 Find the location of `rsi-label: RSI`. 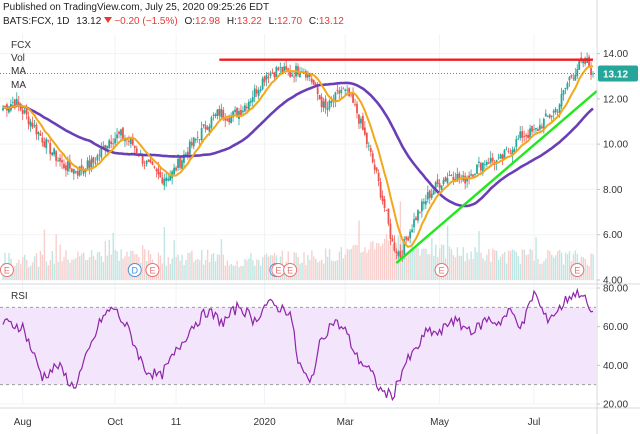

rsi-label: RSI is located at coordinates (19, 296).